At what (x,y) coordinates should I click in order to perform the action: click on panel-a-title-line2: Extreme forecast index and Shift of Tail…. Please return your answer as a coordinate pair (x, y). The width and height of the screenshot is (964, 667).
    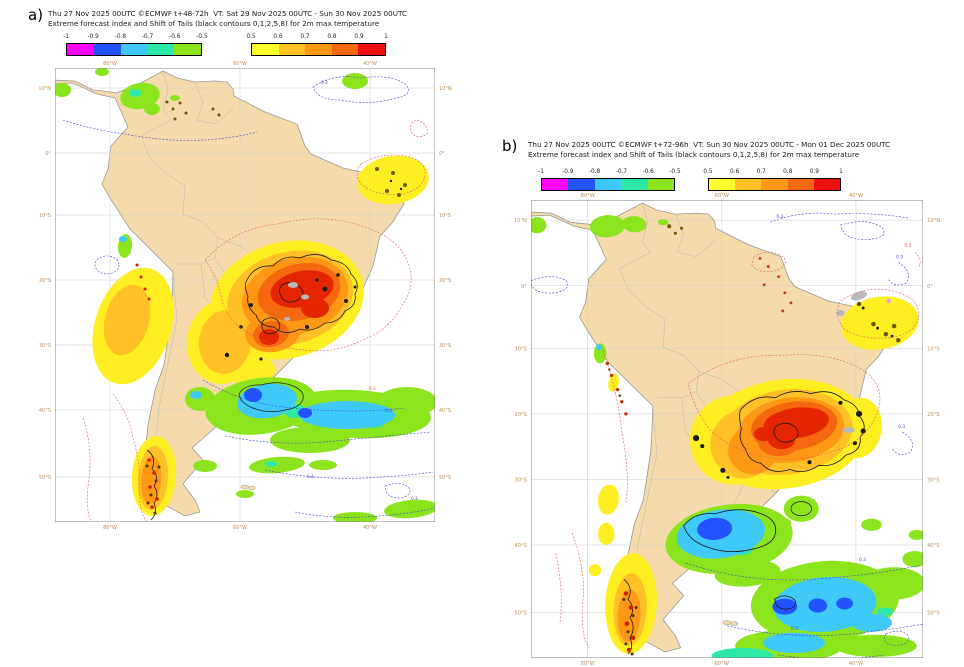
    Looking at the image, I should click on (214, 23).